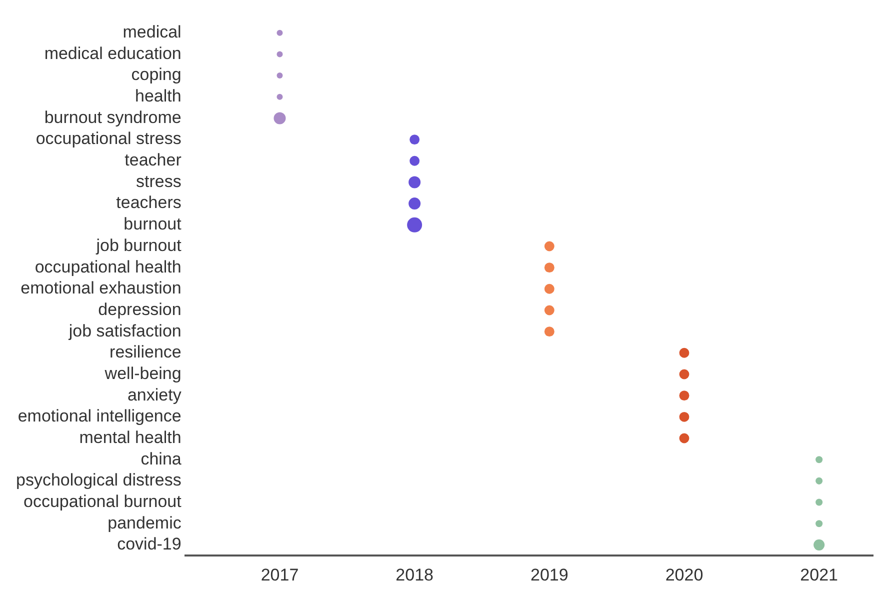 Image resolution: width=891 pixels, height=608 pixels. Describe the element at coordinates (149, 544) in the screenshot. I see `y-tick-label: covid-19` at that location.